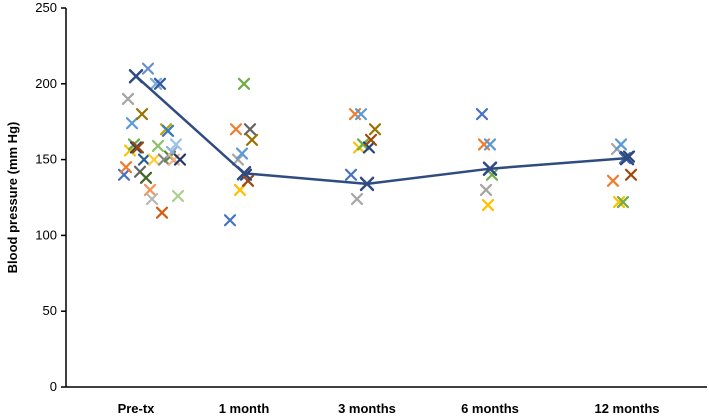 The width and height of the screenshot is (709, 416). I want to click on y-tick-label: 150, so click(46, 159).